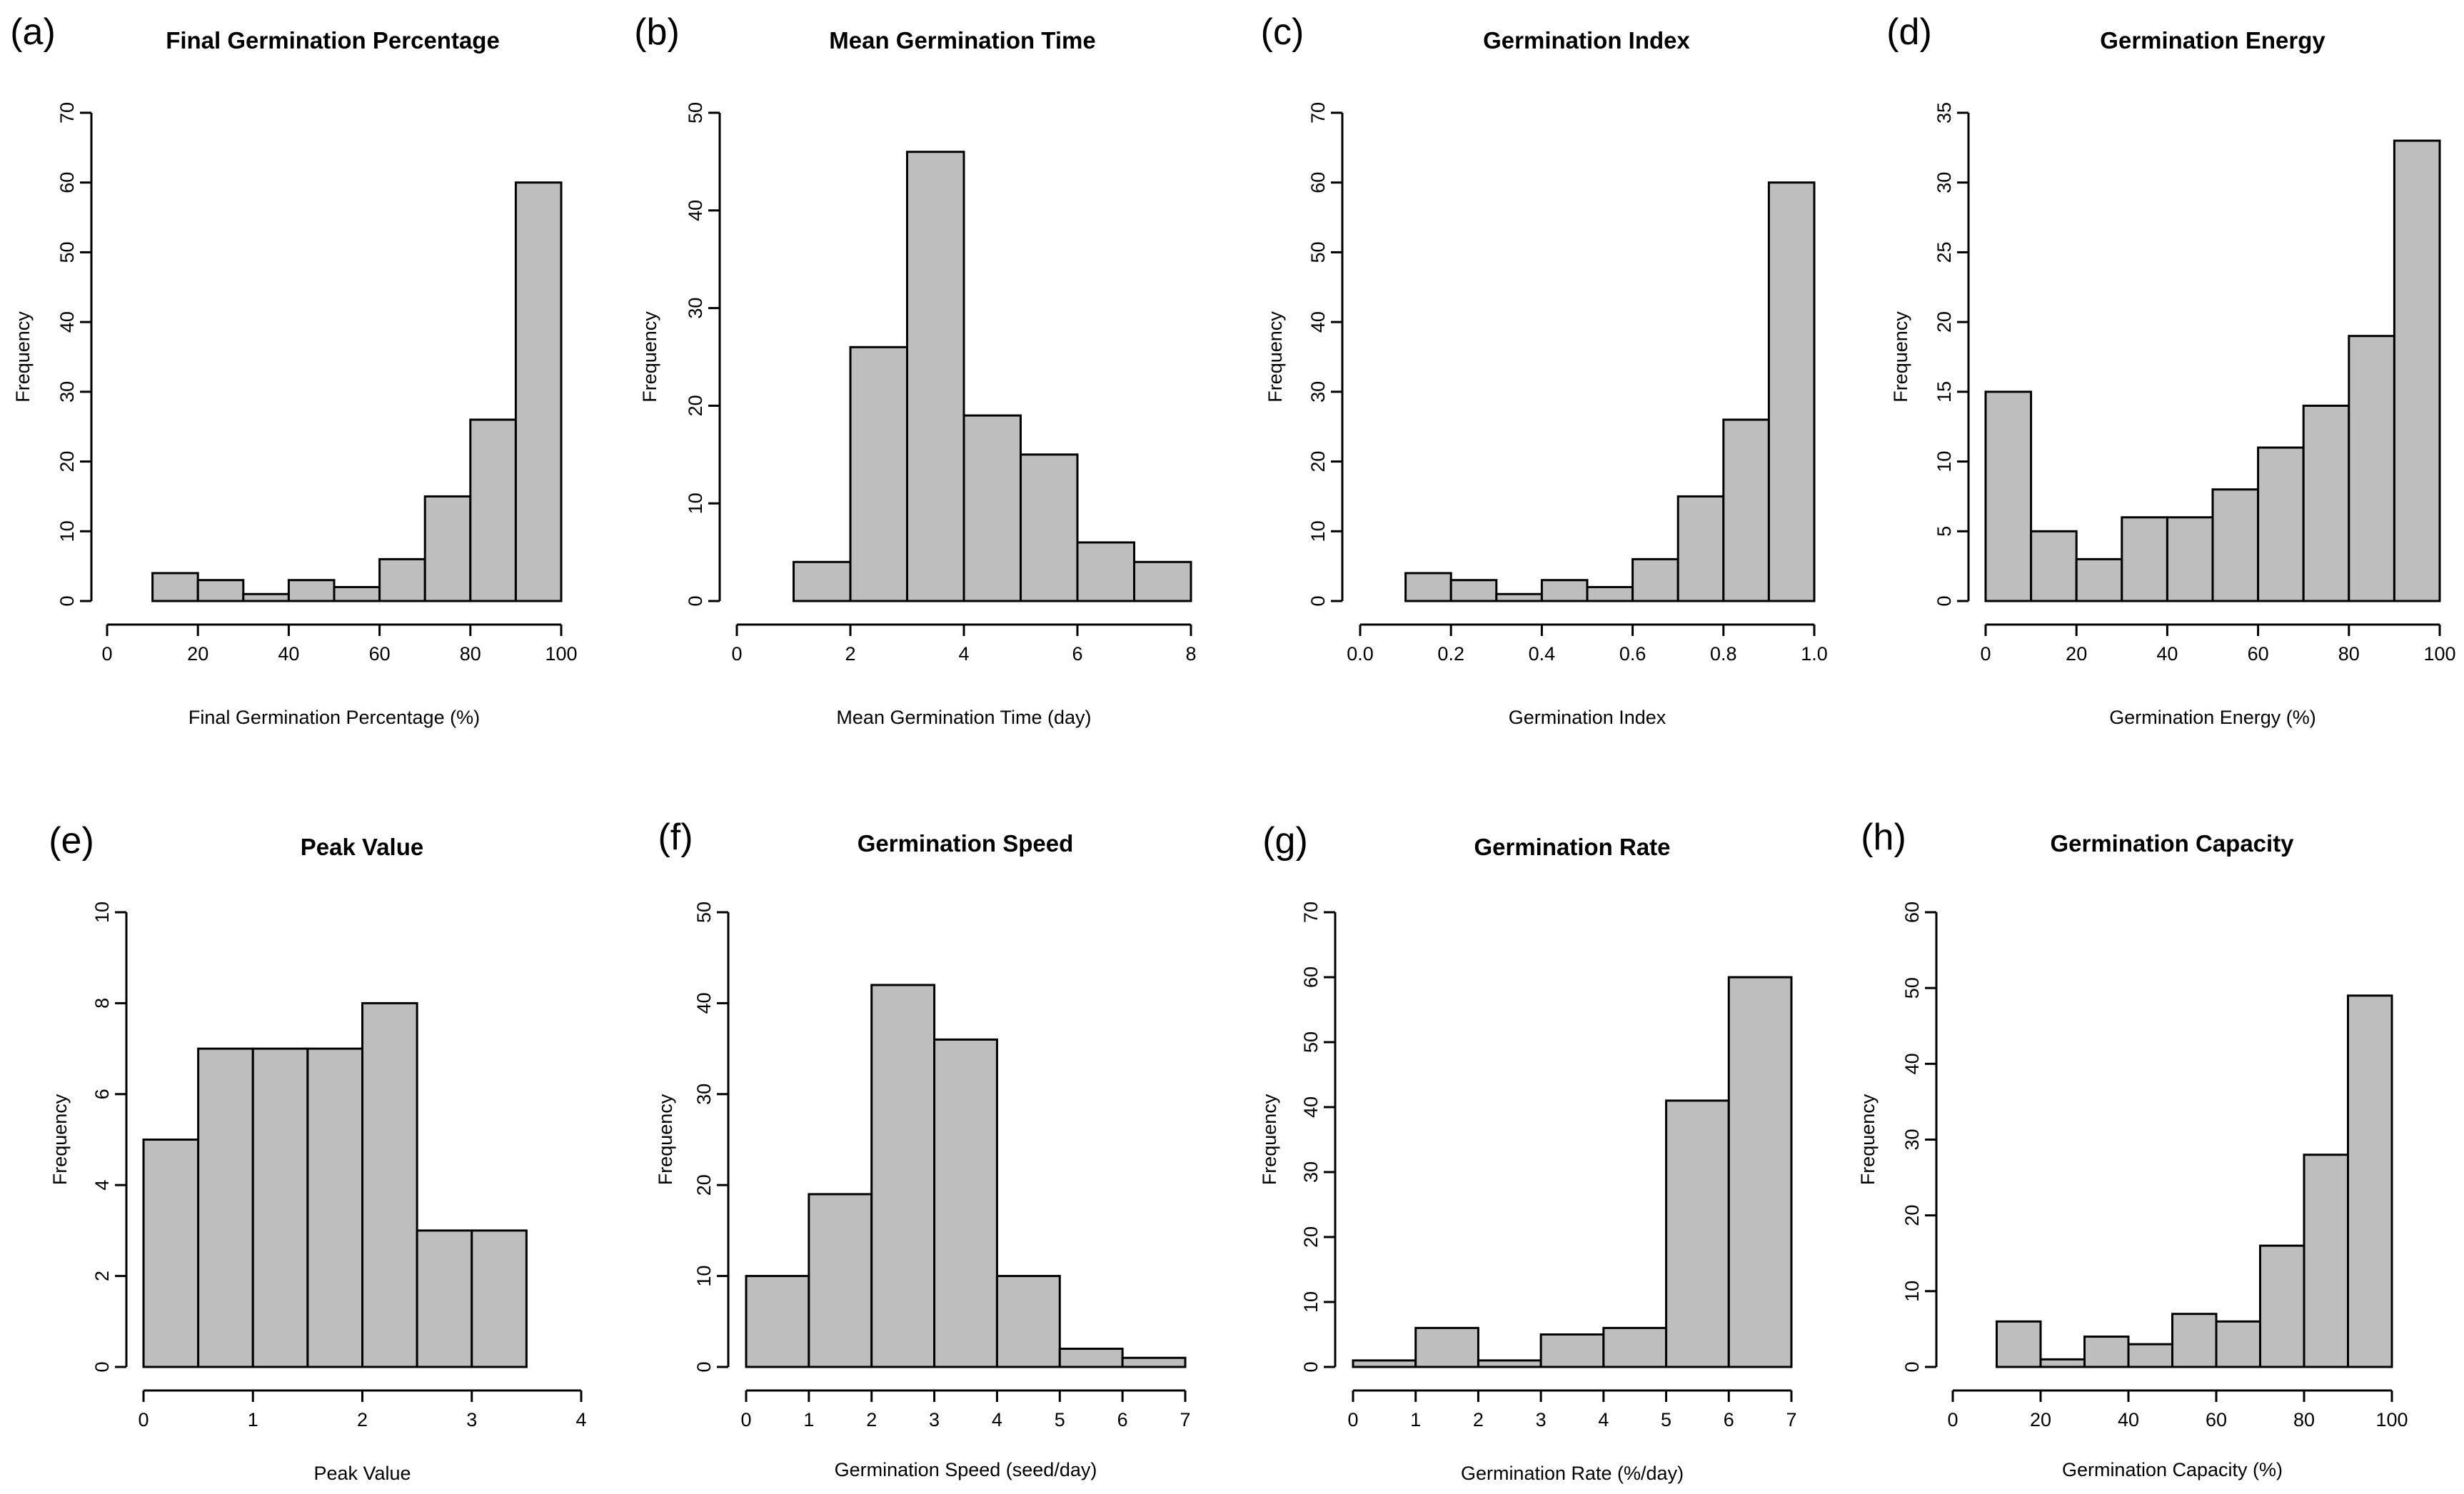 This screenshot has height=1494, width=2464. Describe the element at coordinates (1586, 40) in the screenshot. I see `chart-title: Germination Index` at that location.